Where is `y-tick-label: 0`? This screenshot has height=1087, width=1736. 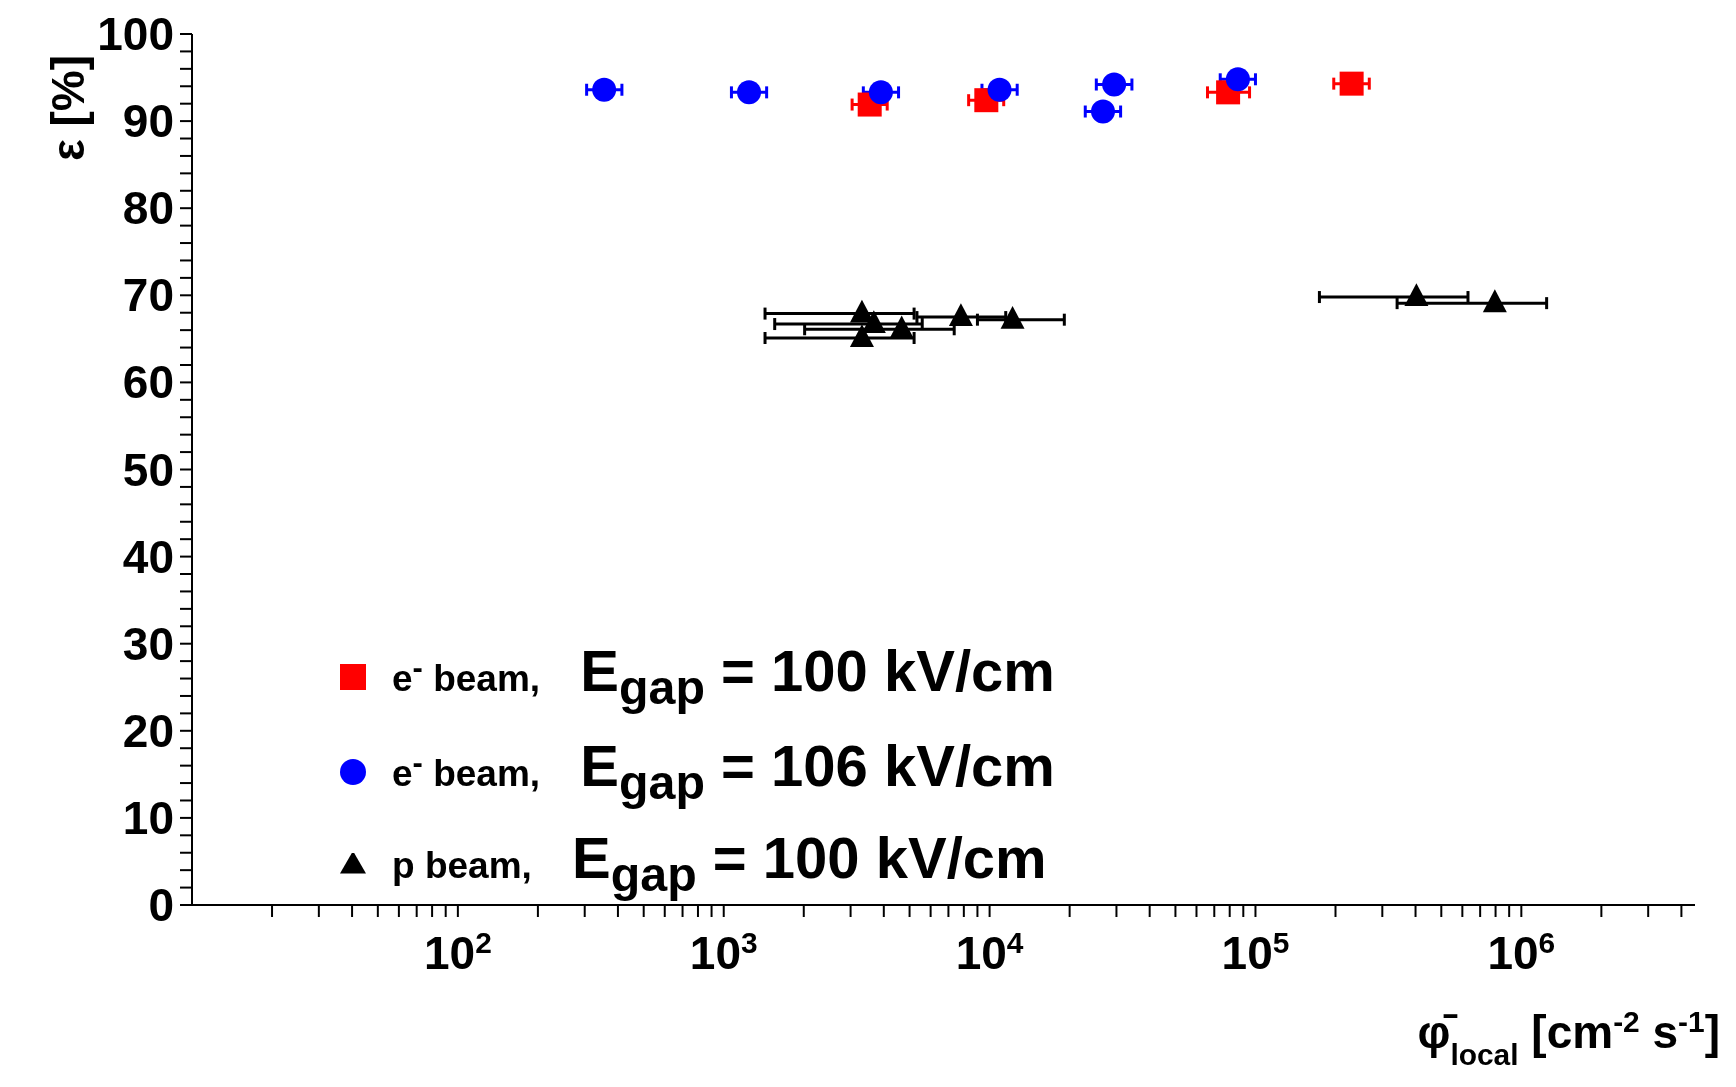 y-tick-label: 0 is located at coordinates (161, 905).